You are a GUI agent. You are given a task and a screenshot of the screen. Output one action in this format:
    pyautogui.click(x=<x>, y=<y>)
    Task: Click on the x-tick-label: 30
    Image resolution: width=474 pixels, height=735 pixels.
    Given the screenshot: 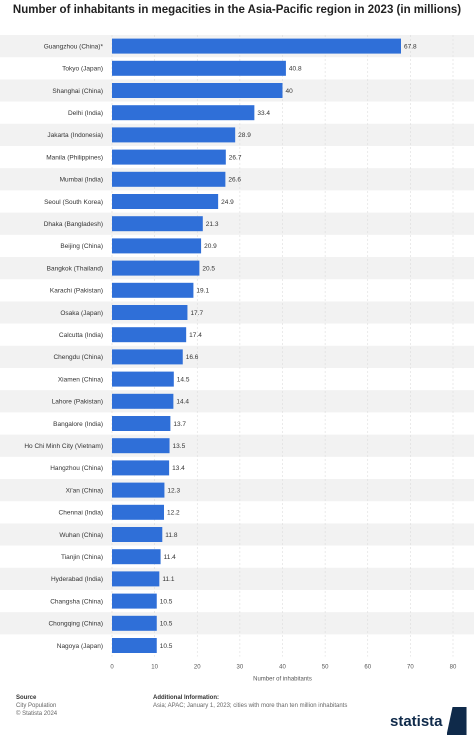 What is the action you would take?
    pyautogui.click(x=240, y=668)
    